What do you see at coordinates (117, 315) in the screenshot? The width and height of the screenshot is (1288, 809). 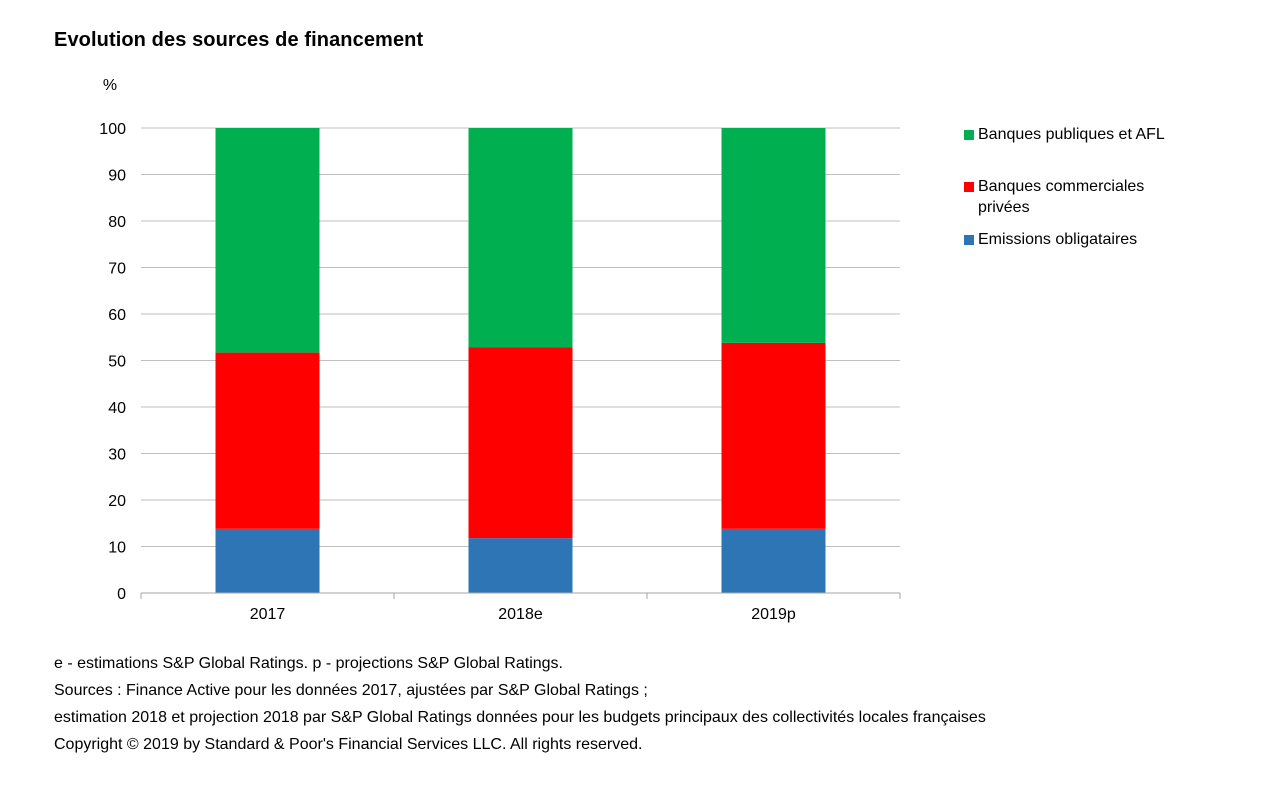 I see `y-tick-label: 60` at bounding box center [117, 315].